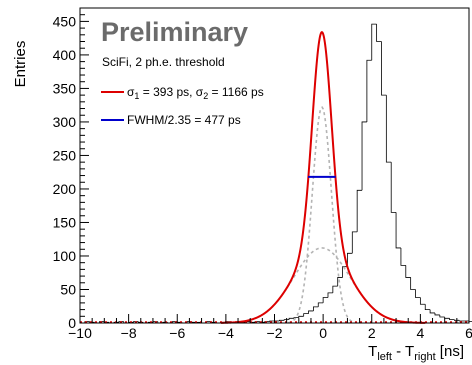 Image resolution: width=472 pixels, height=365 pixels. Describe the element at coordinates (65, 21) in the screenshot. I see `y-tick-label: 450` at that location.